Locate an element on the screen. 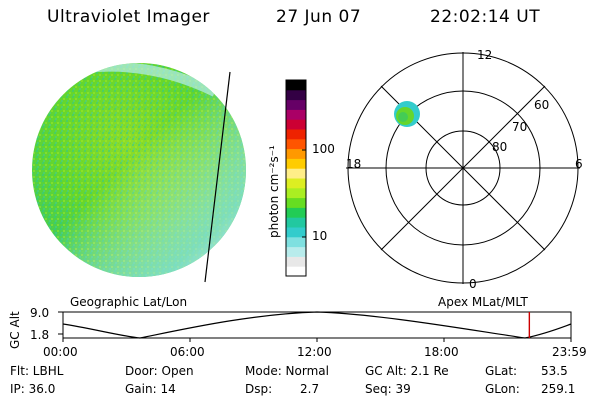 The height and width of the screenshot is (400, 600). info-ip: IP: 36.0 is located at coordinates (33, 389).